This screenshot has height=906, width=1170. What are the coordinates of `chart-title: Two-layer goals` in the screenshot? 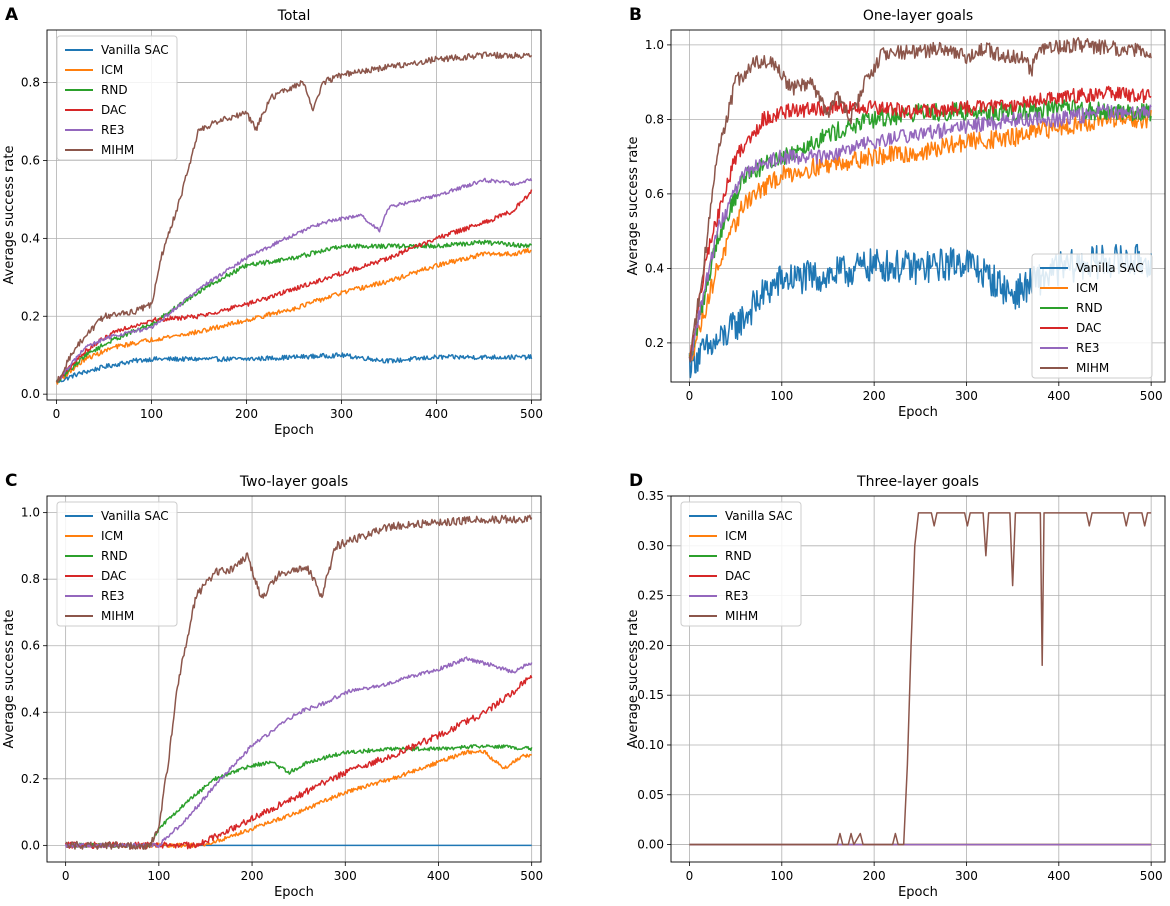 It's located at (293, 482).